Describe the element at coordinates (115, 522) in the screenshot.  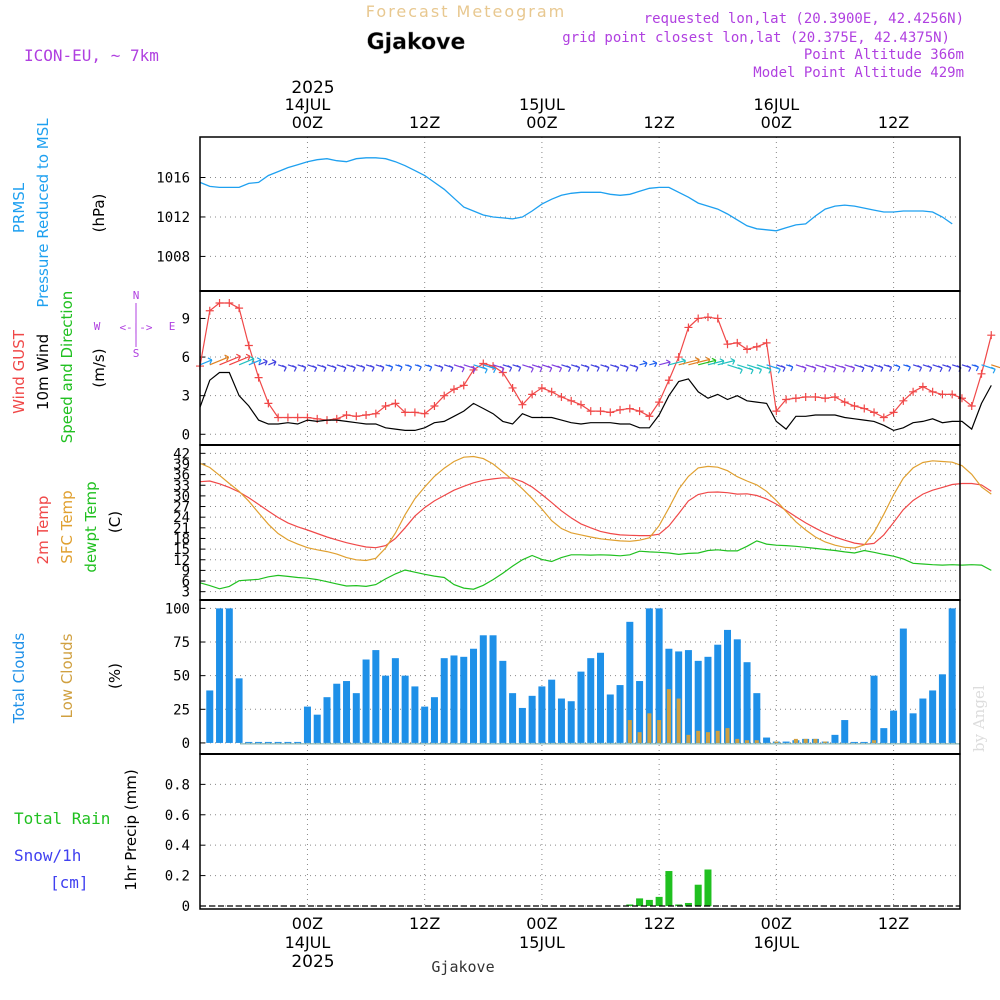
I see `temp-unit: (C)` at that location.